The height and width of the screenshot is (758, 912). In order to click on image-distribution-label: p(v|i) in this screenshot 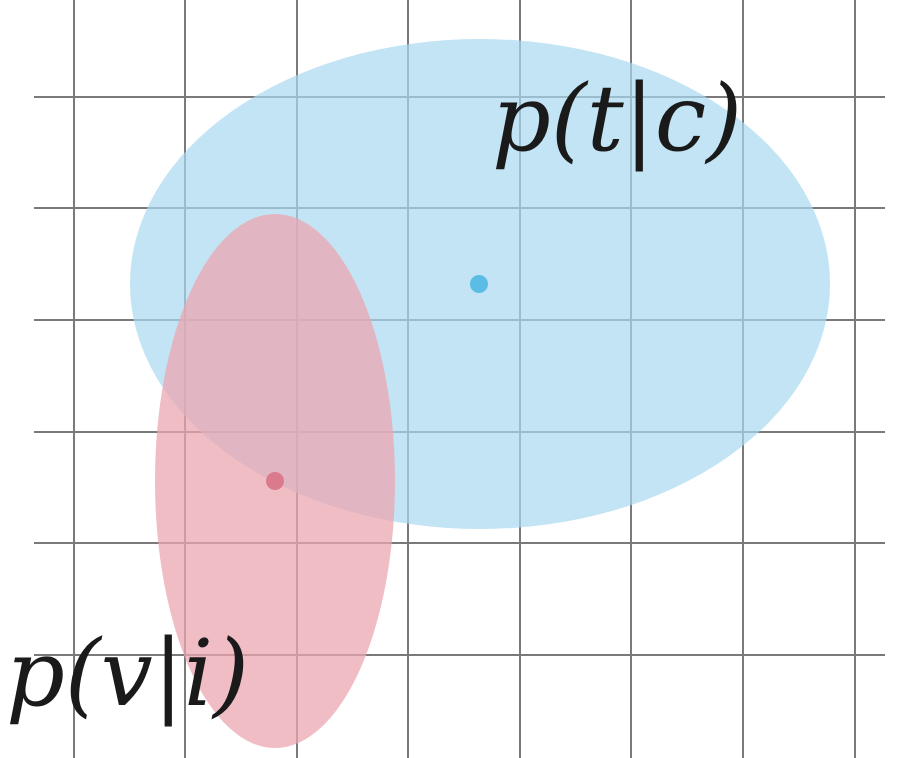, I will do `click(127, 673)`.